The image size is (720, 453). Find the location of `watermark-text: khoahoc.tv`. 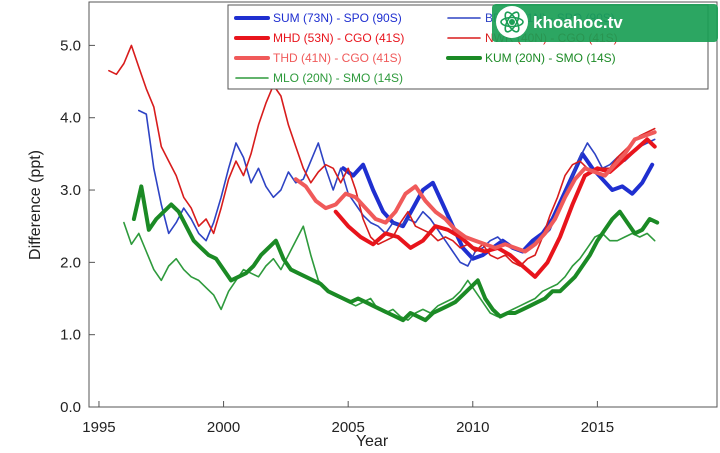

watermark-text: khoahoc.tv is located at coordinates (578, 22).